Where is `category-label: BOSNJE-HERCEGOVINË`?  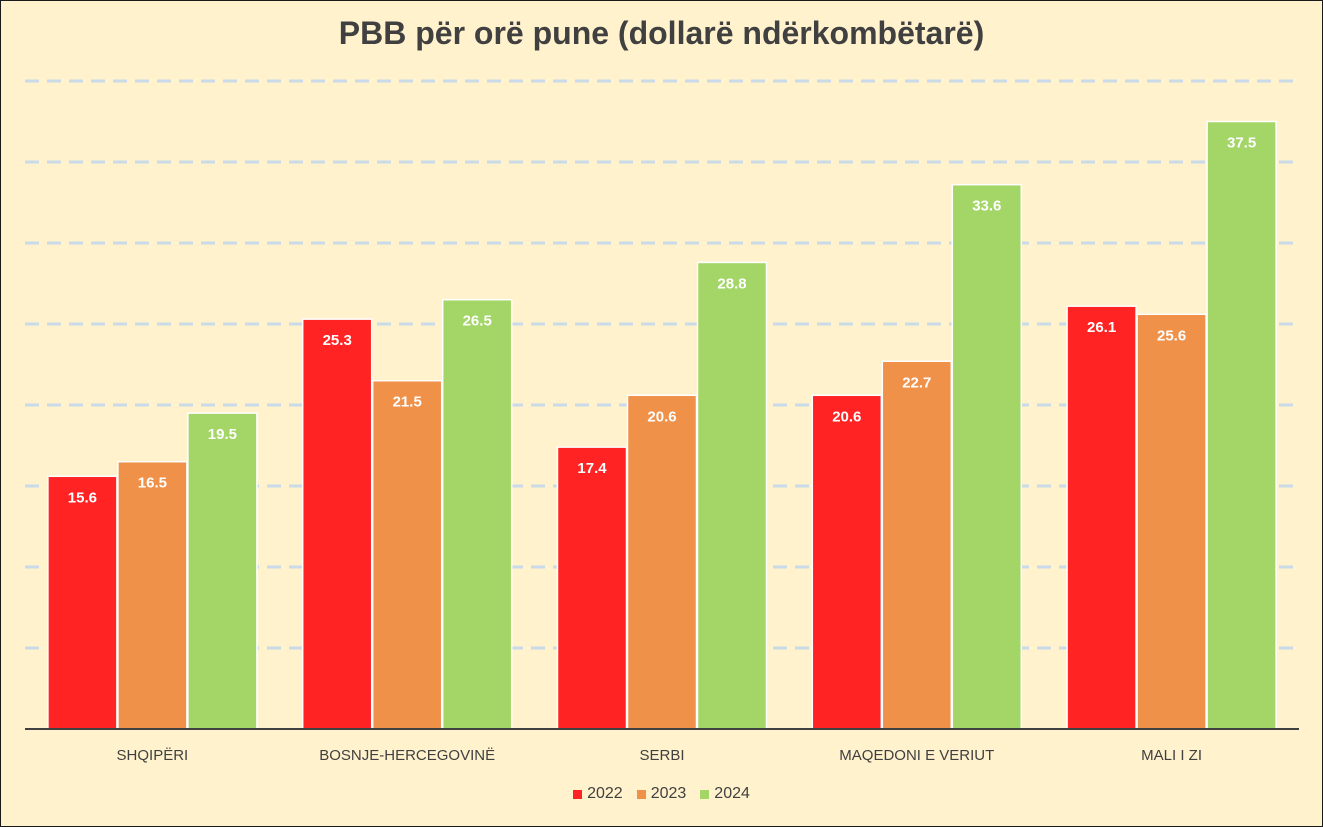
category-label: BOSNJE-HERCEGOVINË is located at coordinates (407, 755).